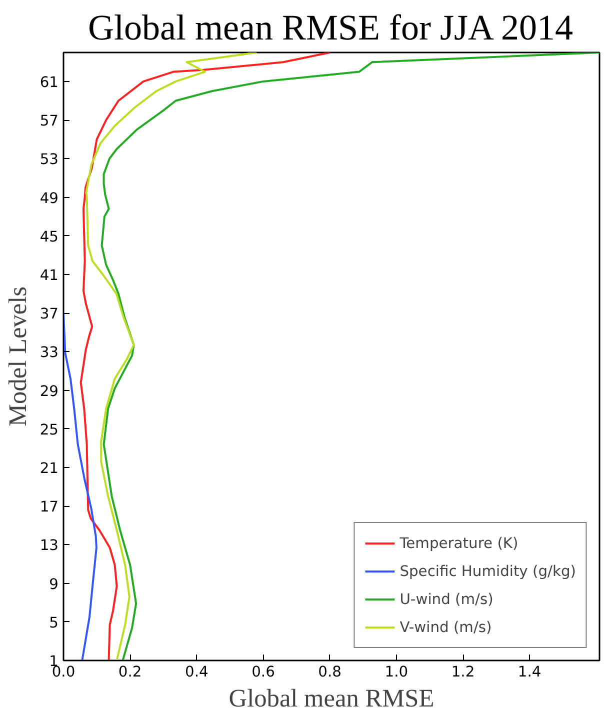  What do you see at coordinates (196, 672) in the screenshot?
I see `x-tick-label: 0.4` at bounding box center [196, 672].